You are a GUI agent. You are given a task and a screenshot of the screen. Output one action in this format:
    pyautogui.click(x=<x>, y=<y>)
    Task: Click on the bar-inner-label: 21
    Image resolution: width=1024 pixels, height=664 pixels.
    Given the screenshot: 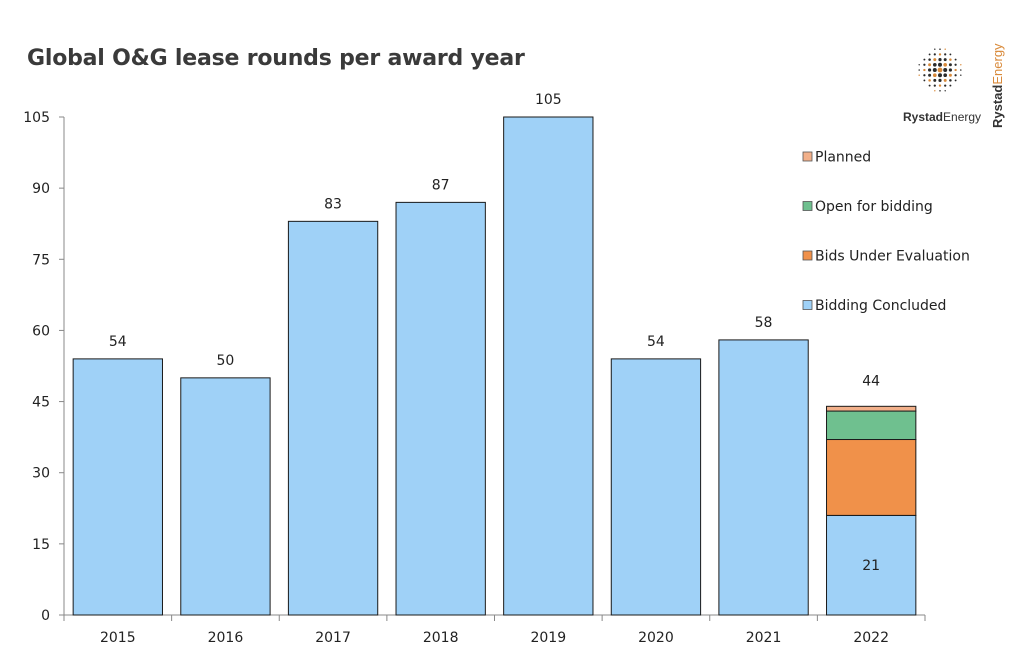 What is the action you would take?
    pyautogui.click(x=871, y=566)
    